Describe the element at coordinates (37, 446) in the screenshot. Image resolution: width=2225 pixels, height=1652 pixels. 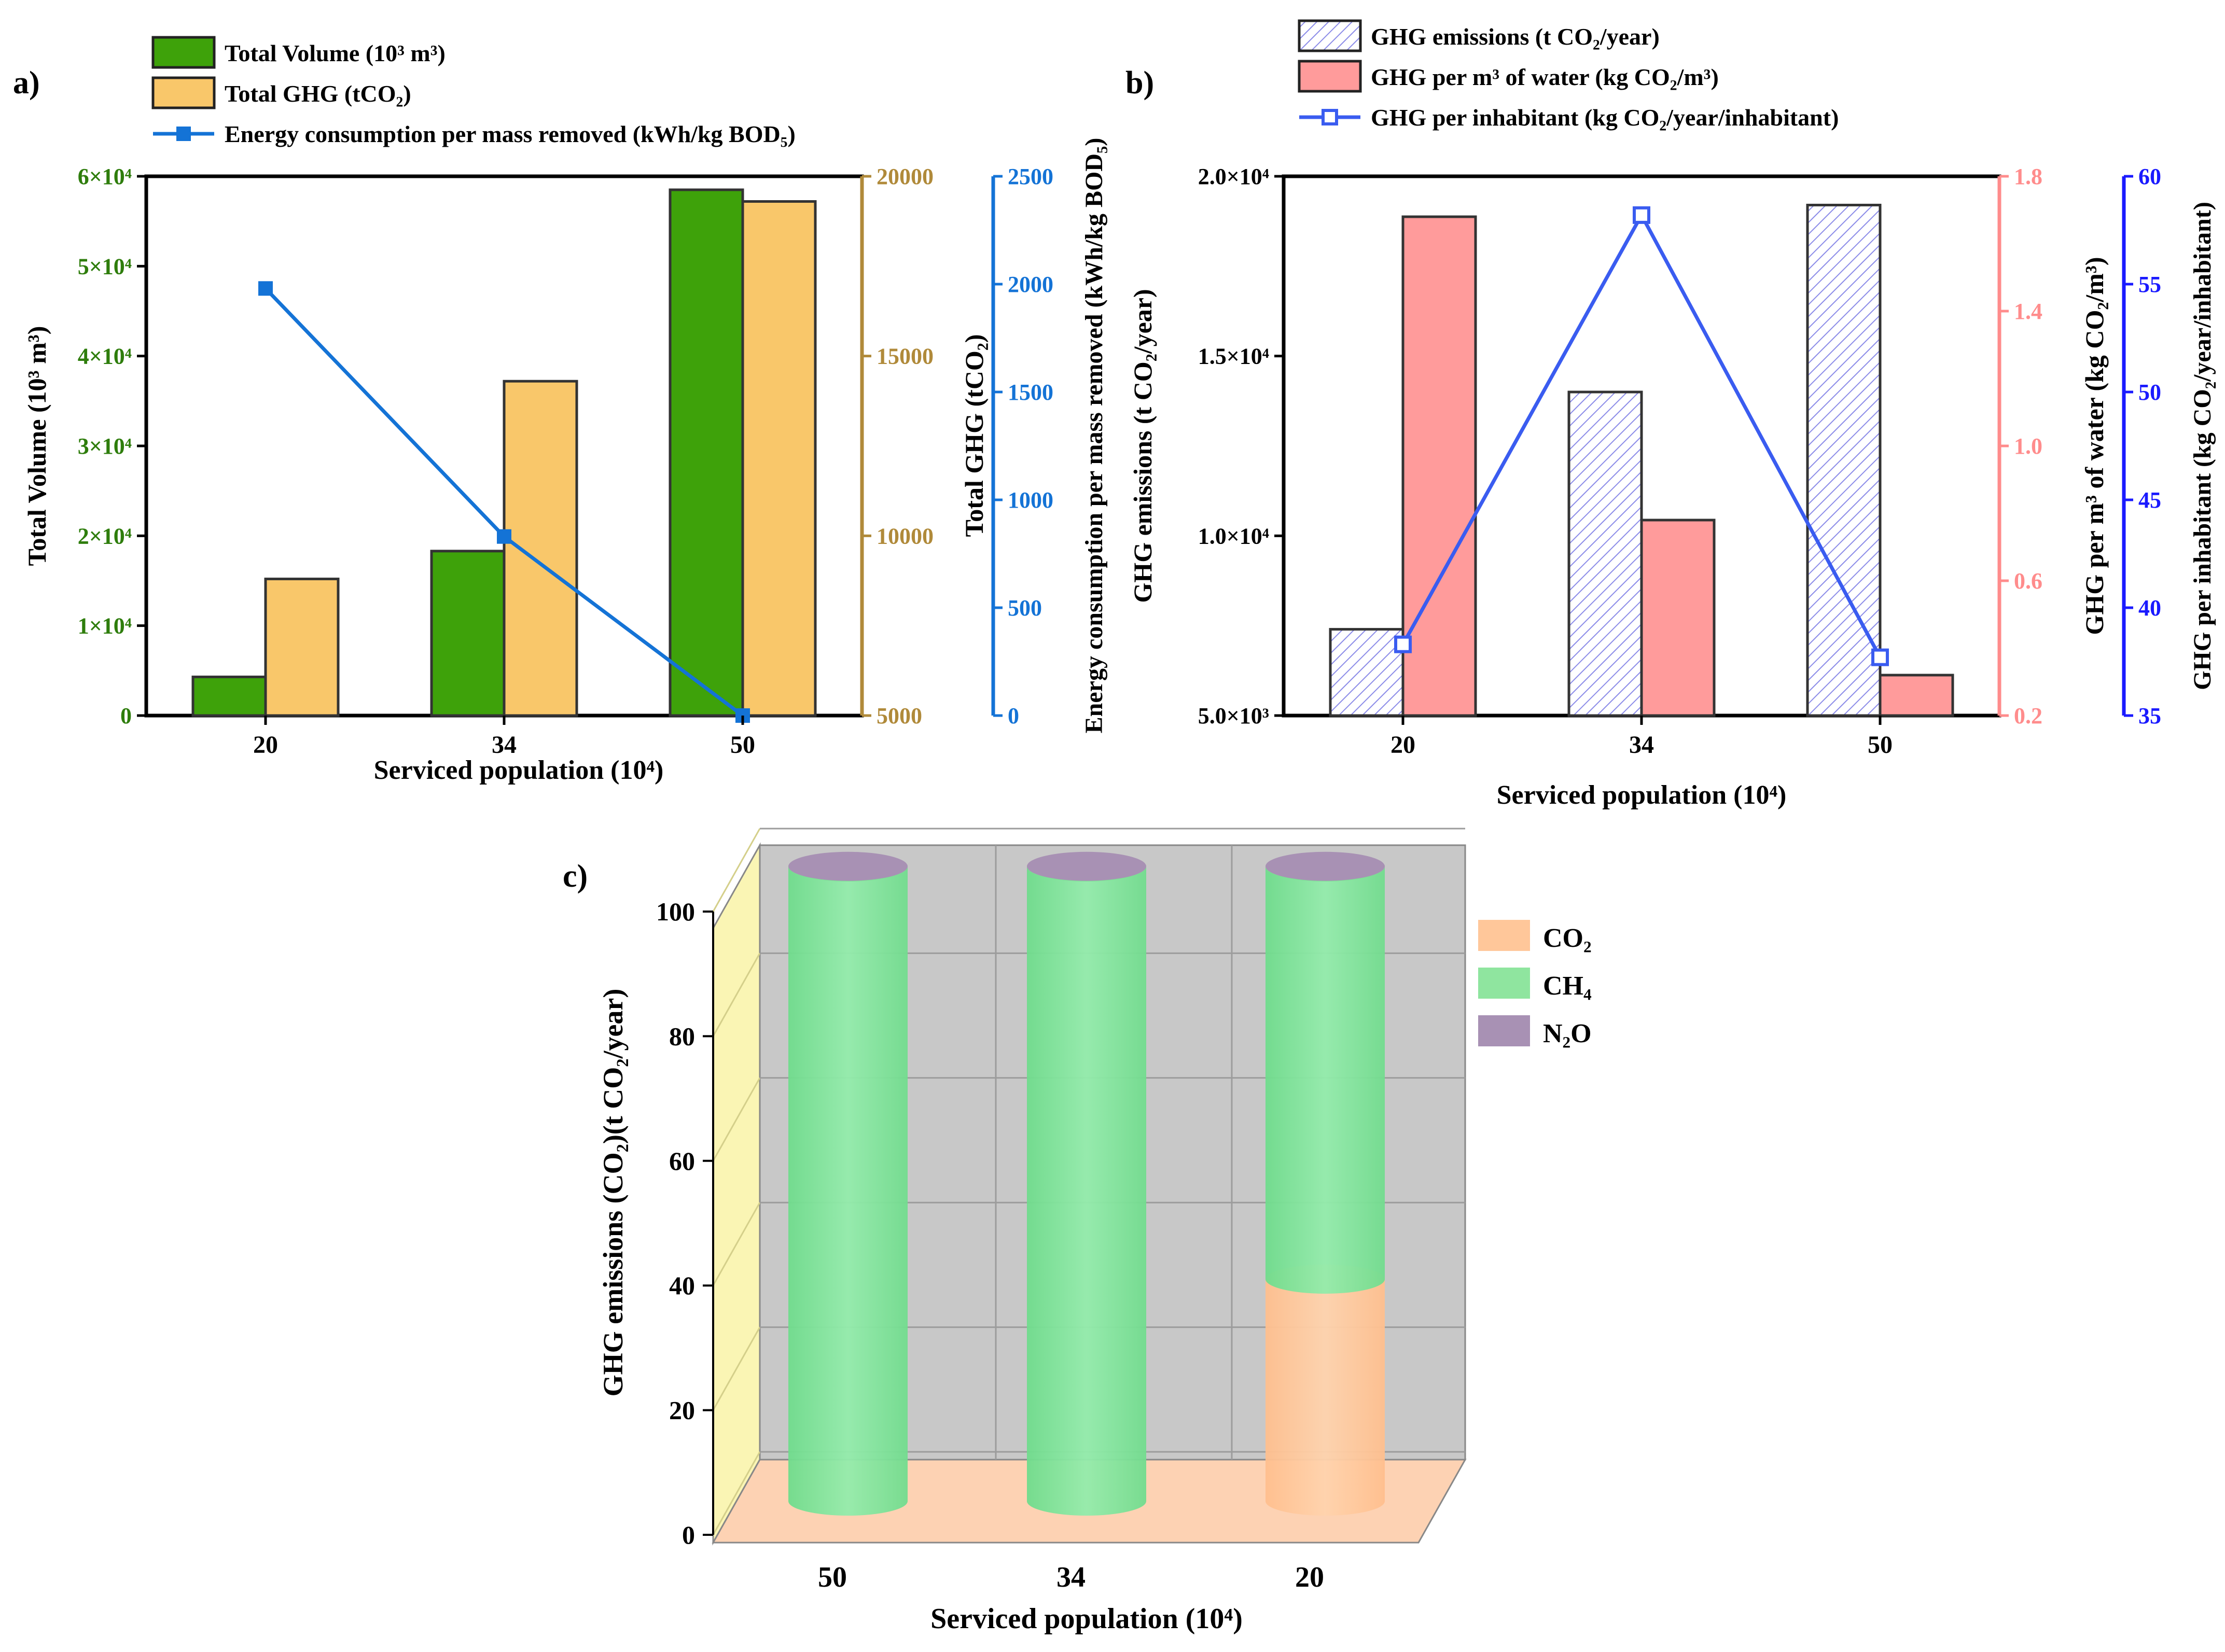
I see `panel-a-left-axis-title: Total Volume (10³ m³)` at that location.